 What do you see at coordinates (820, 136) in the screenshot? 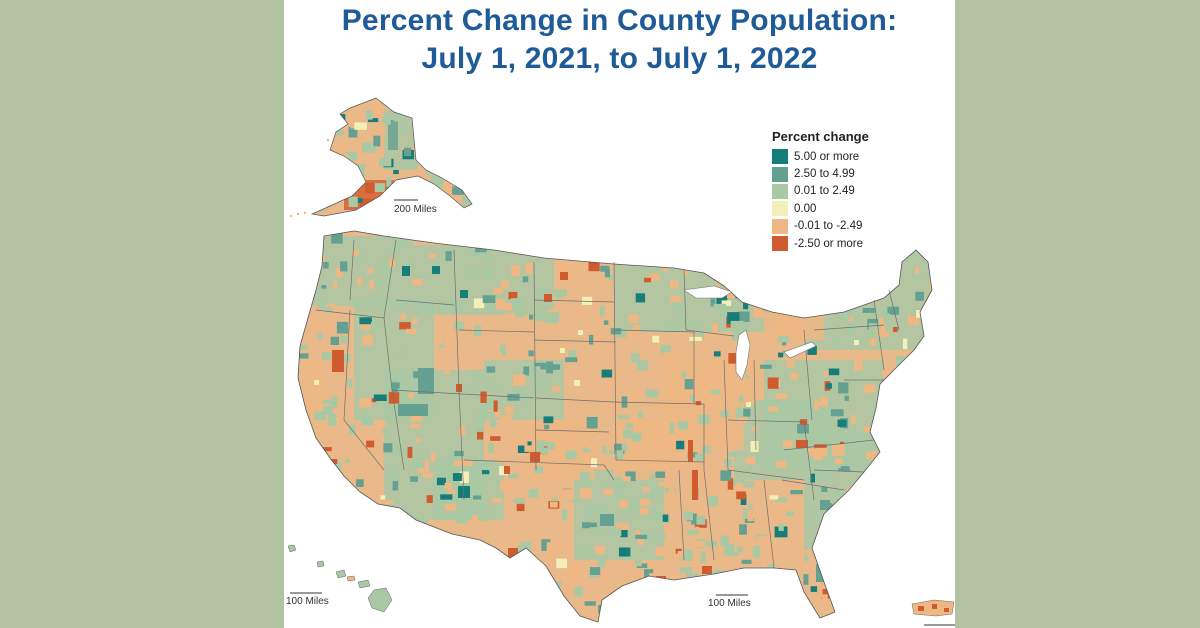
I see `legend-title: Percent change` at bounding box center [820, 136].